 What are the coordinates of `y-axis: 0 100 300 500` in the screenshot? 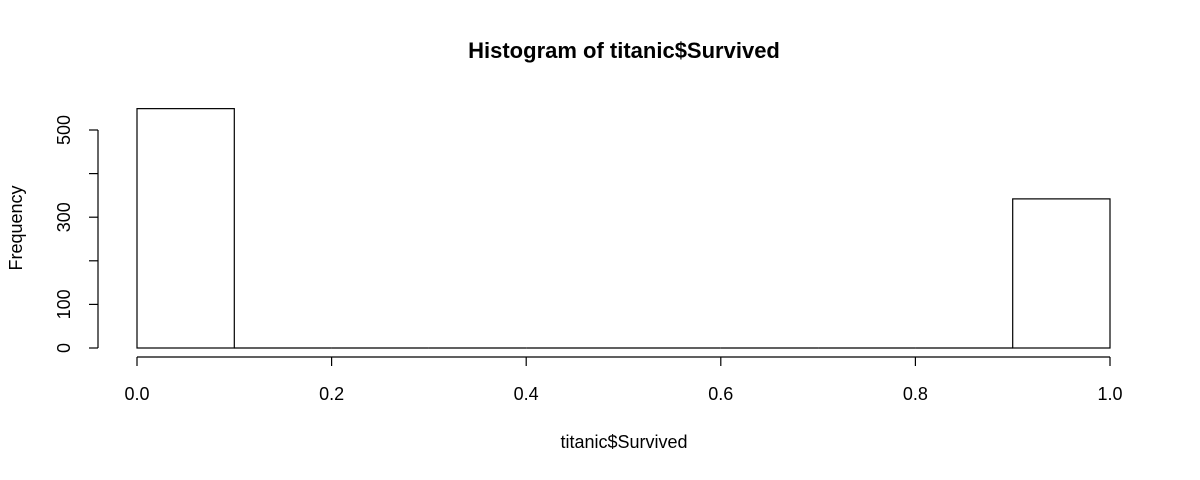 It's located at (76, 234).